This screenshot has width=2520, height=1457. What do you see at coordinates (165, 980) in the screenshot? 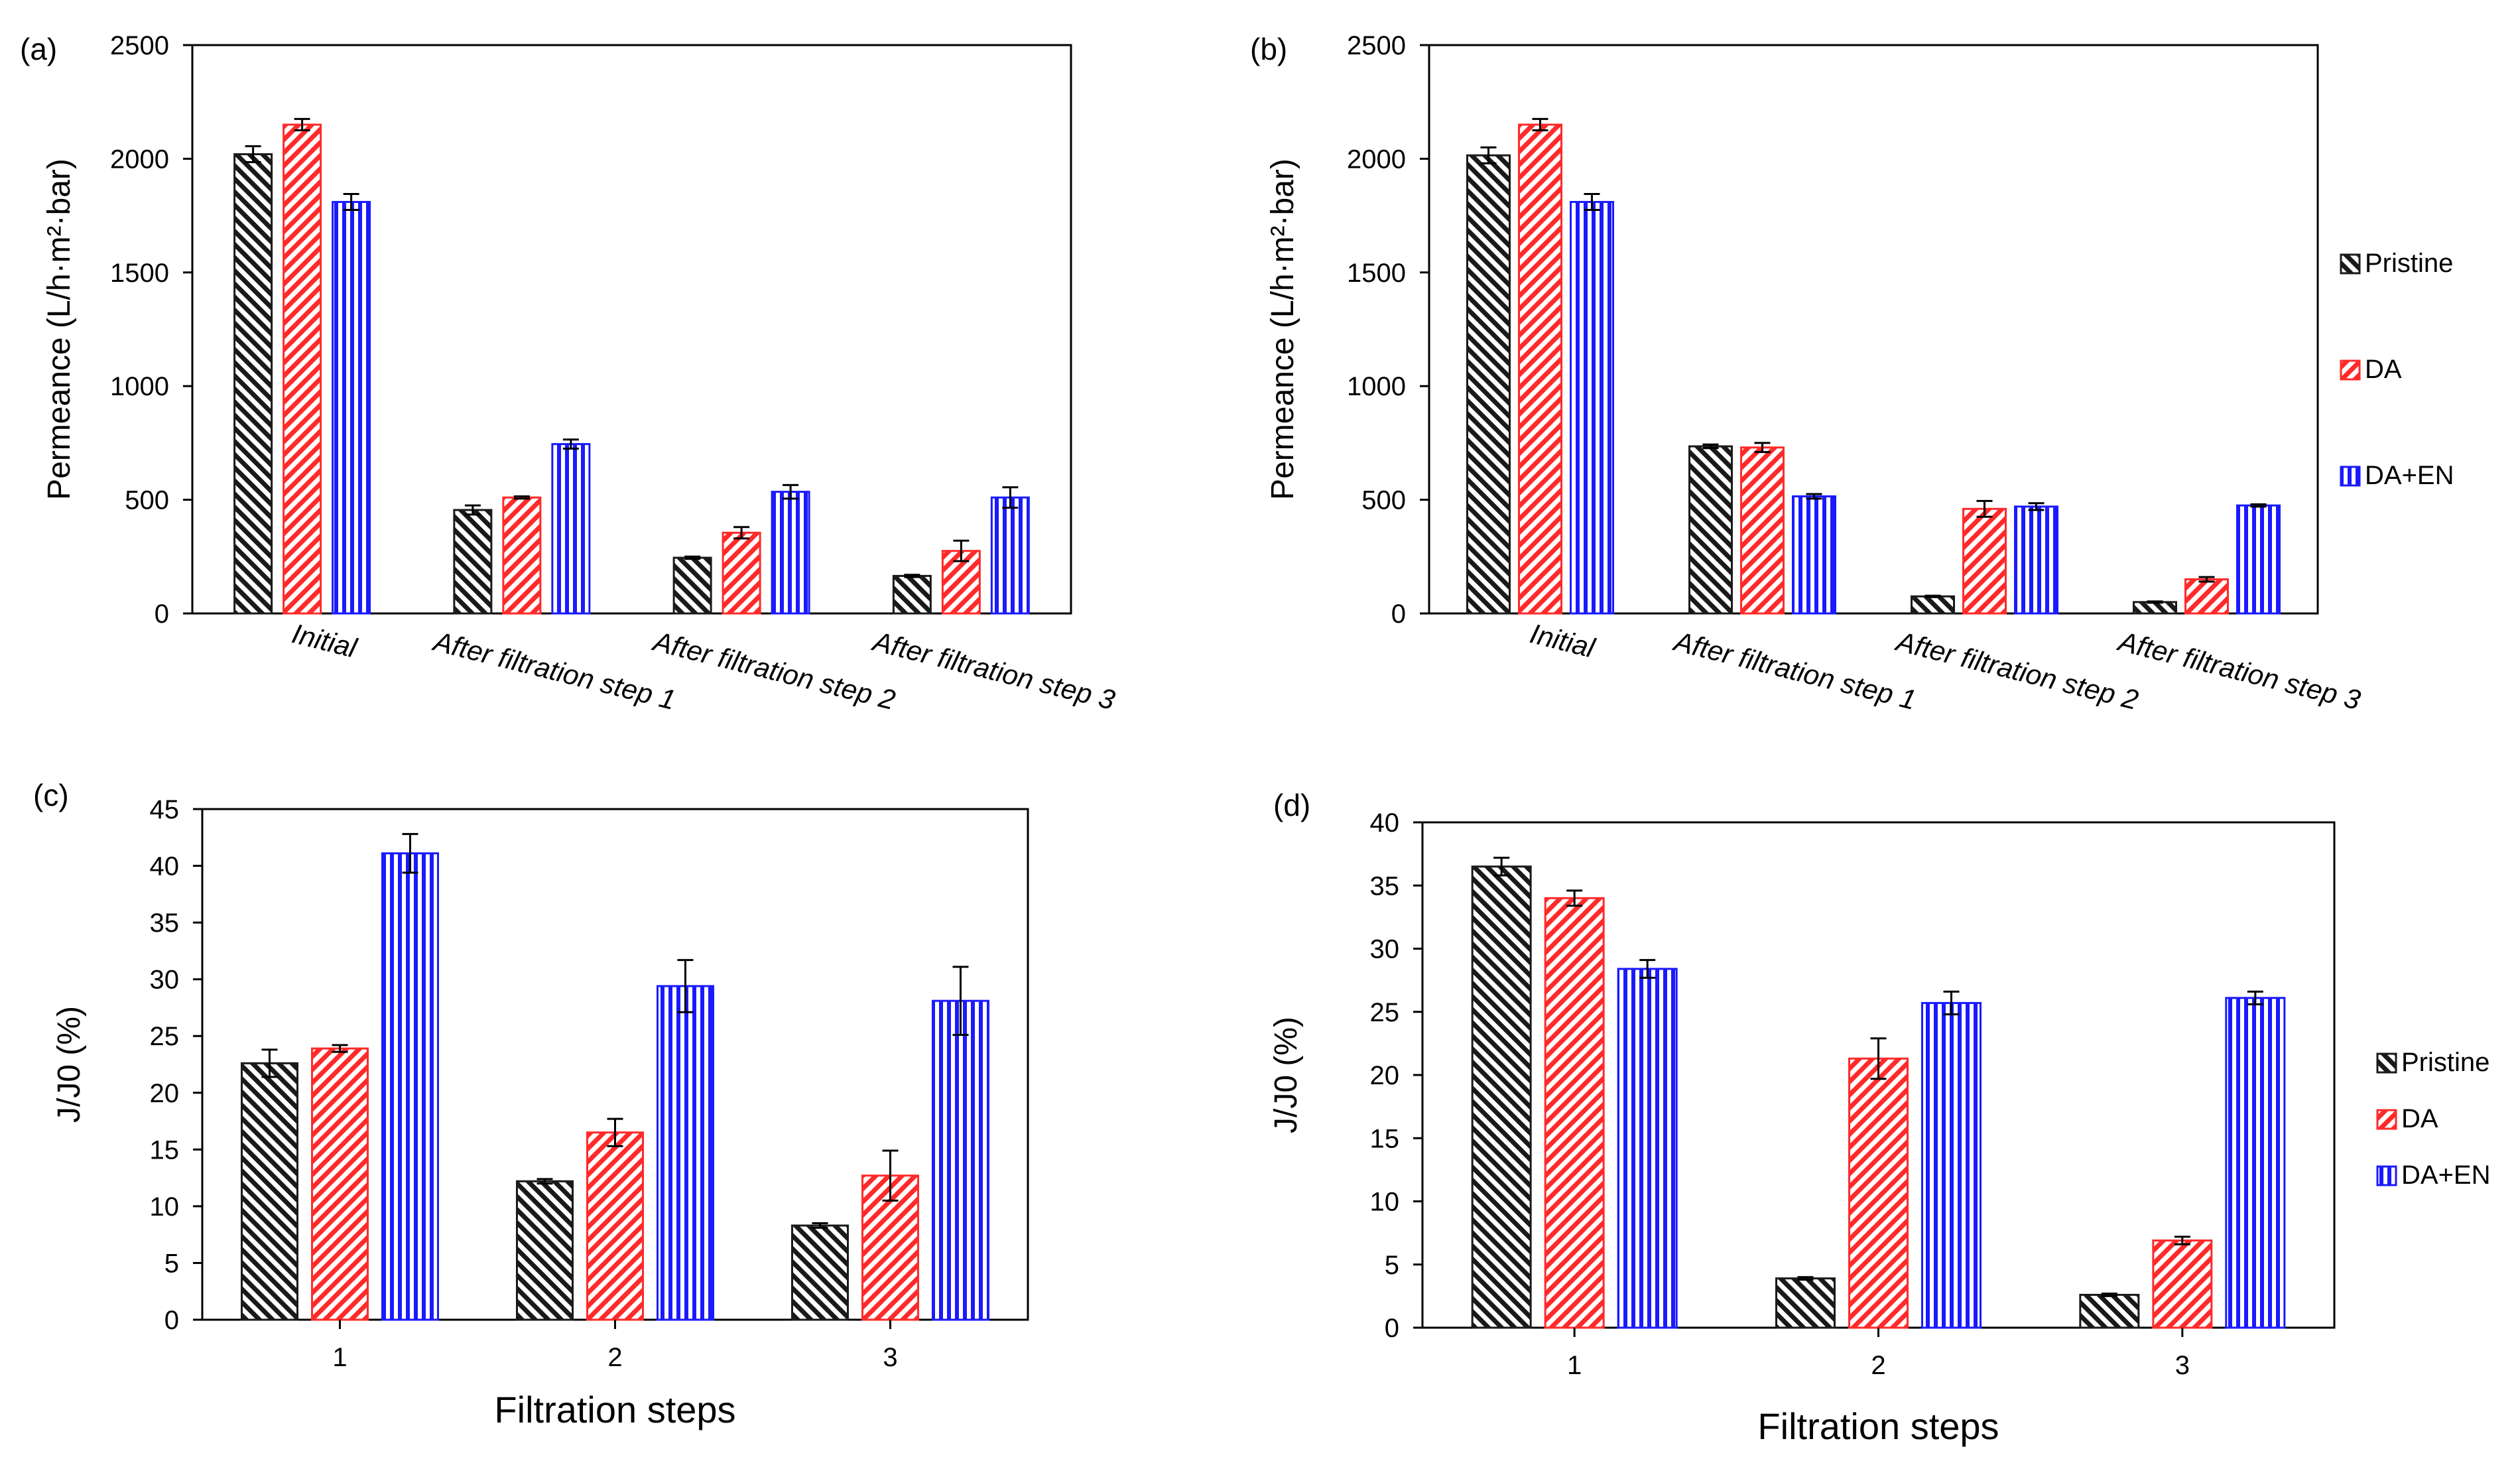
I see `y-tick-label: 30` at bounding box center [165, 980].